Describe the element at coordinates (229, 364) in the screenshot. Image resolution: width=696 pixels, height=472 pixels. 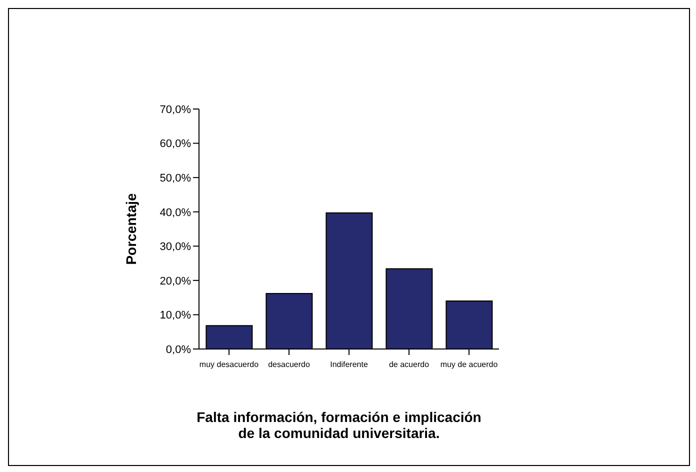
I see `x-tick-label: muy desacuerdo` at that location.